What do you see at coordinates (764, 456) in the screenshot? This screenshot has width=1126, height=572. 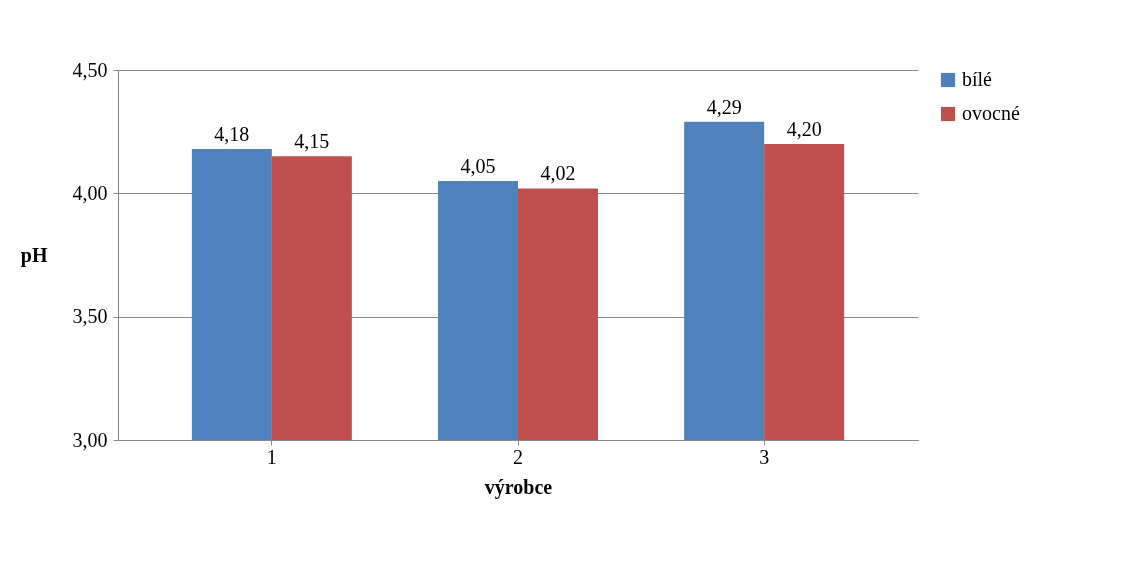 I see `x-tick-label: 3` at bounding box center [764, 456].